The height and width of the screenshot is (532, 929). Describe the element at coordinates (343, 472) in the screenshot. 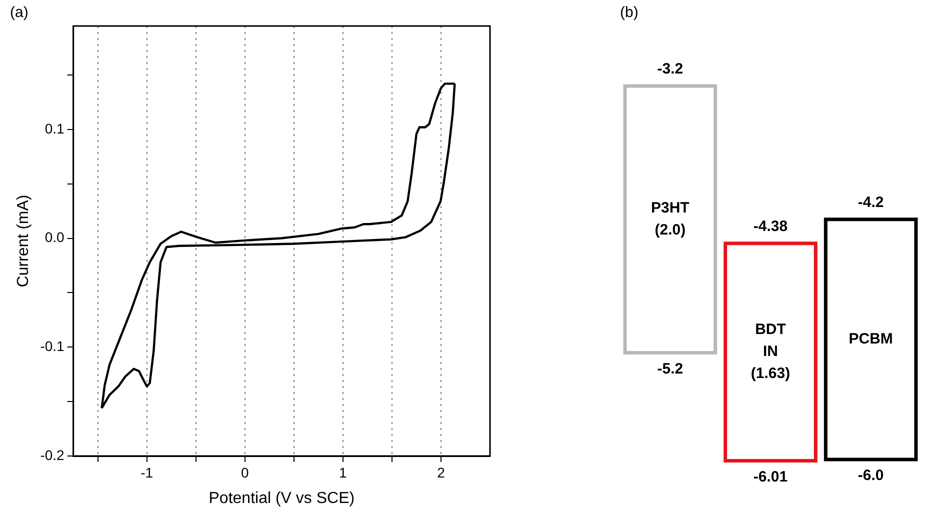

I see `x-tick-label: 1` at that location.